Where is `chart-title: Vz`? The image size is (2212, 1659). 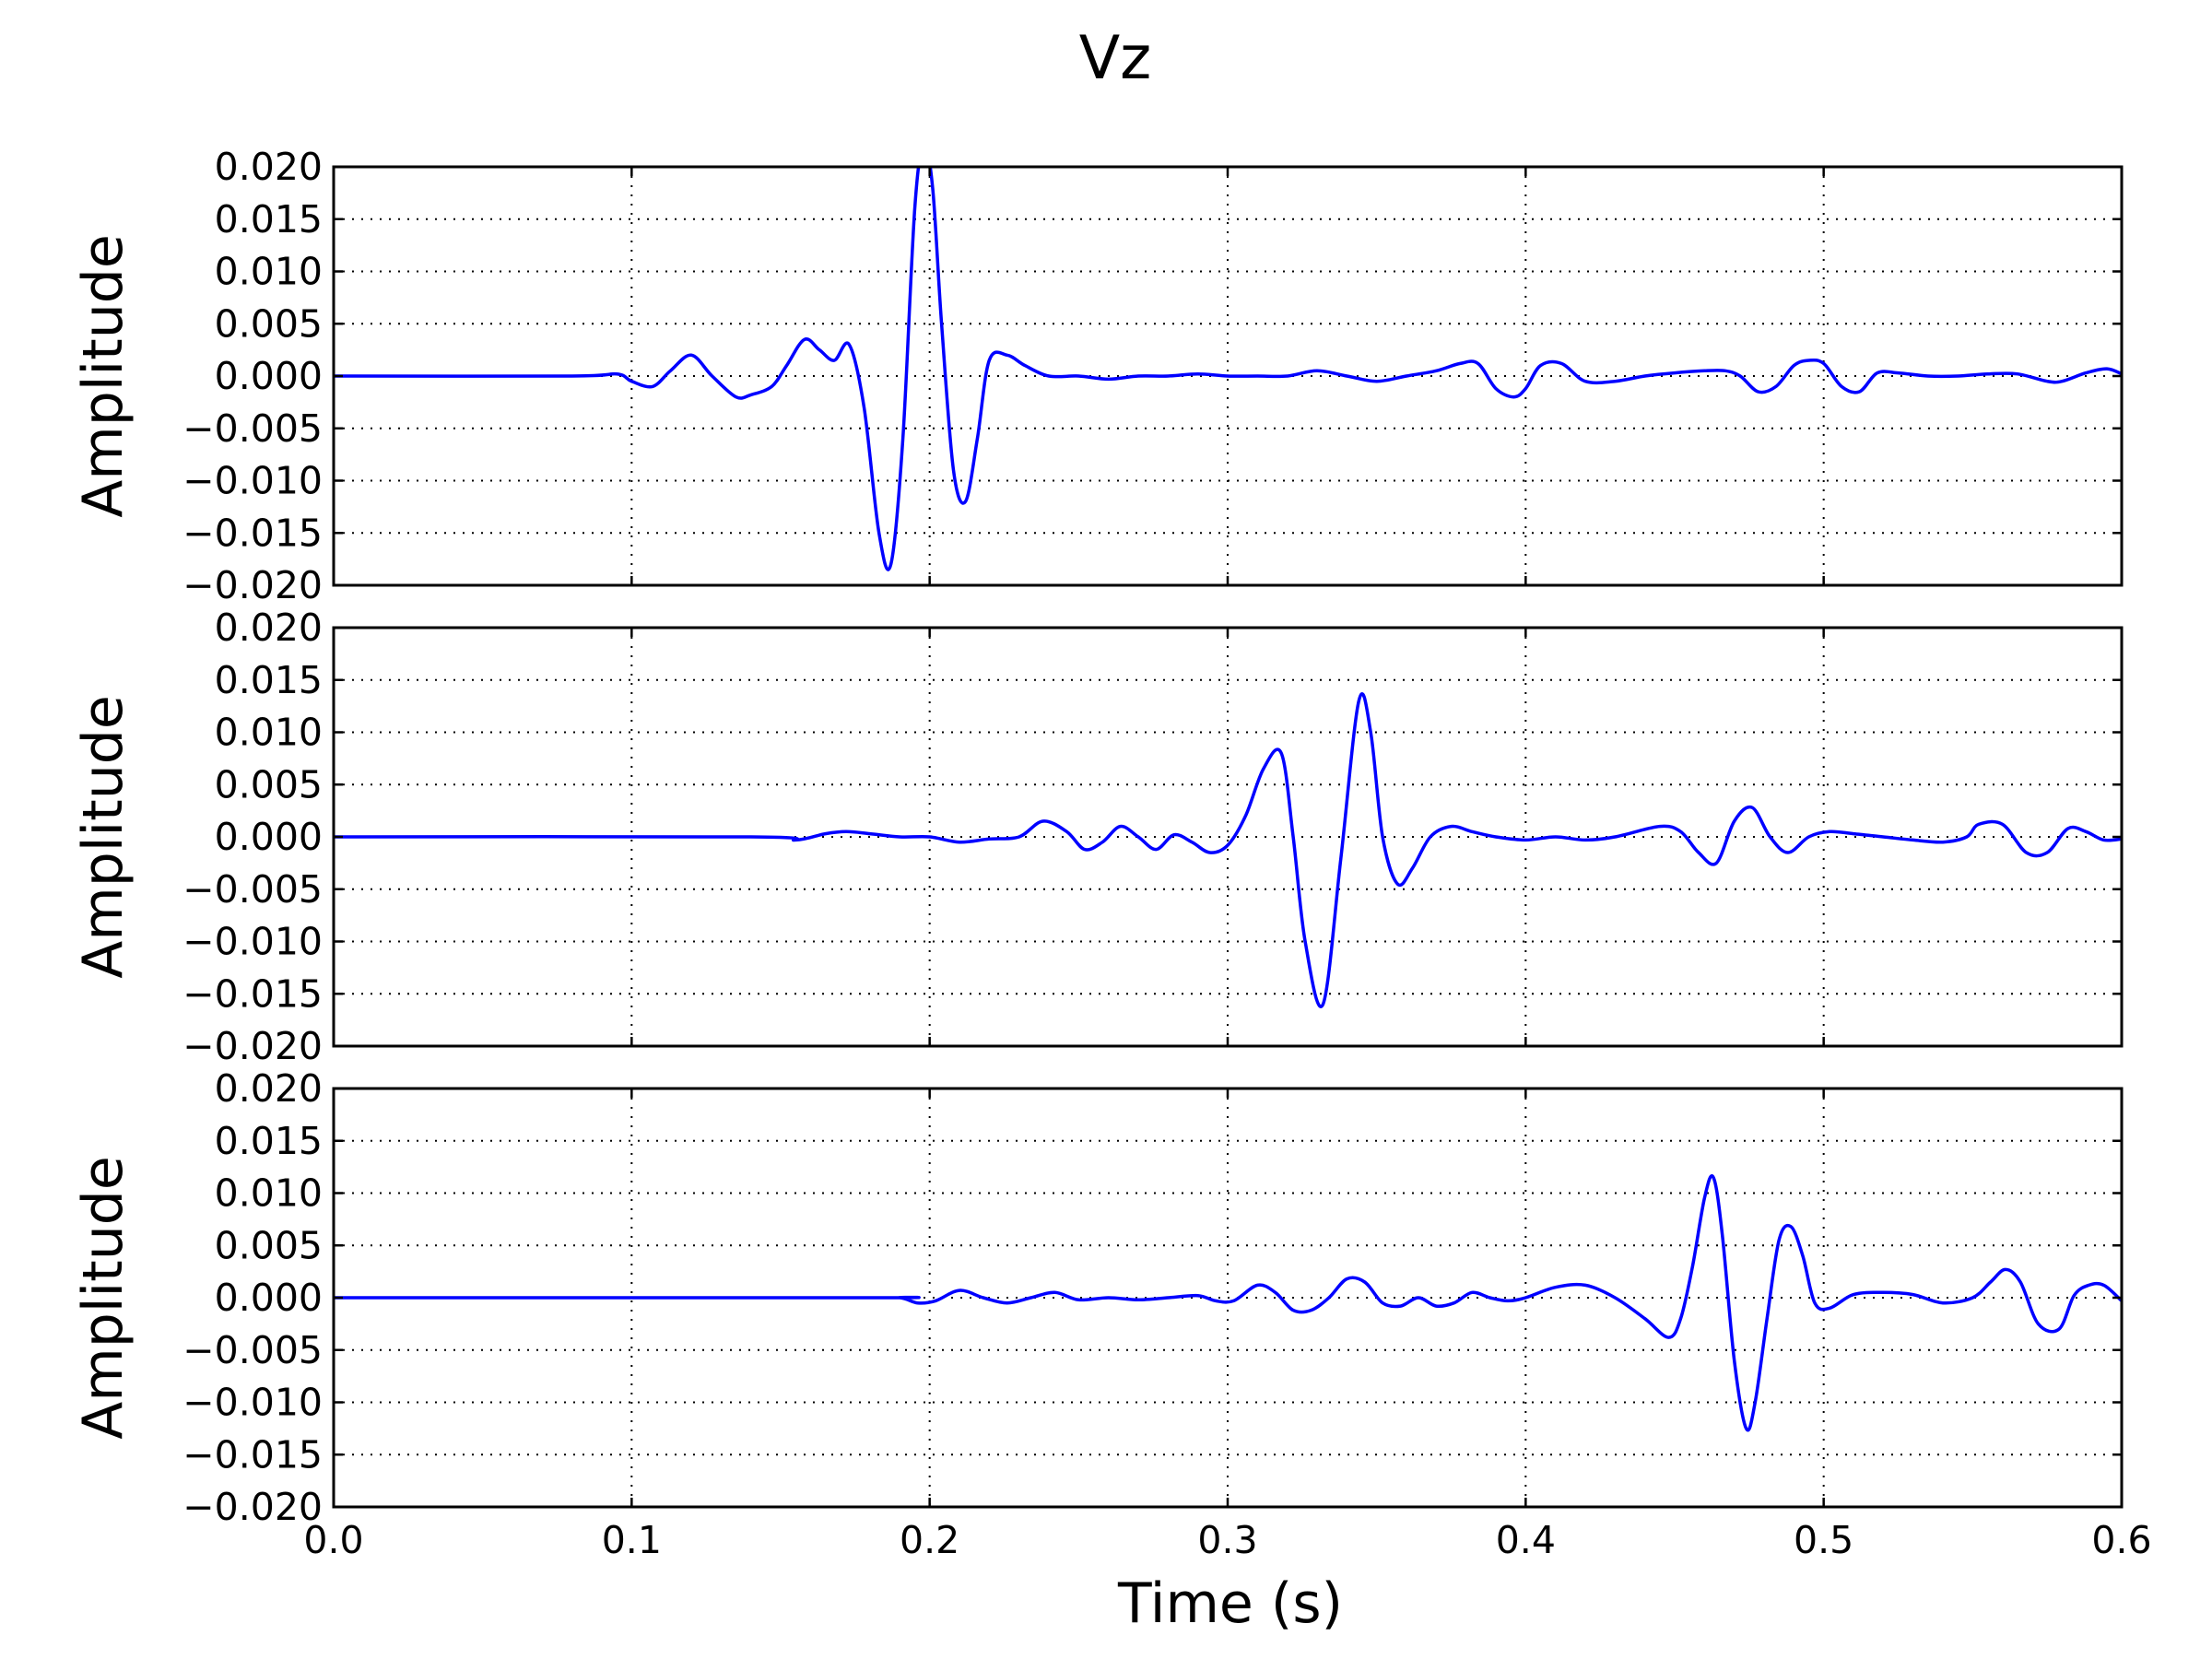
chart-title: Vz is located at coordinates (1115, 58).